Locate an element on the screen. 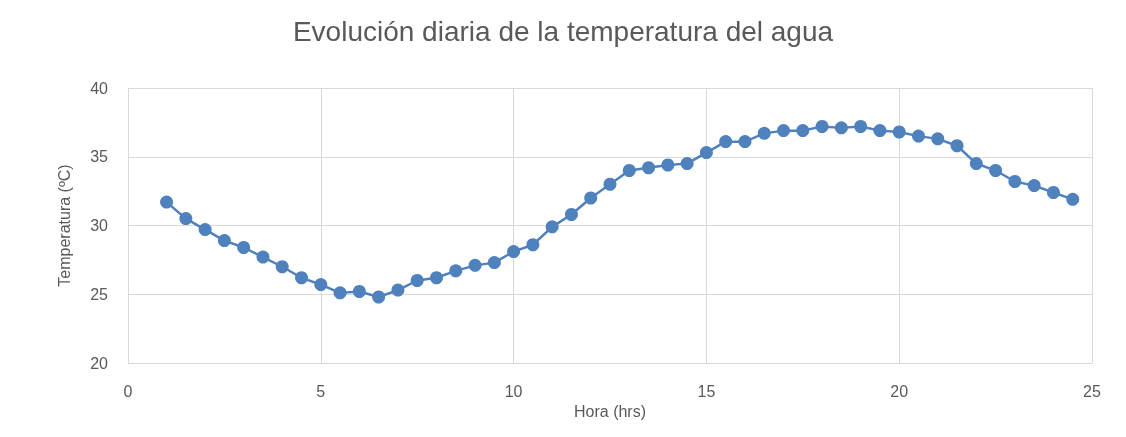  chart-title: Evolución diaria de la temperatura del agua is located at coordinates (563, 31).